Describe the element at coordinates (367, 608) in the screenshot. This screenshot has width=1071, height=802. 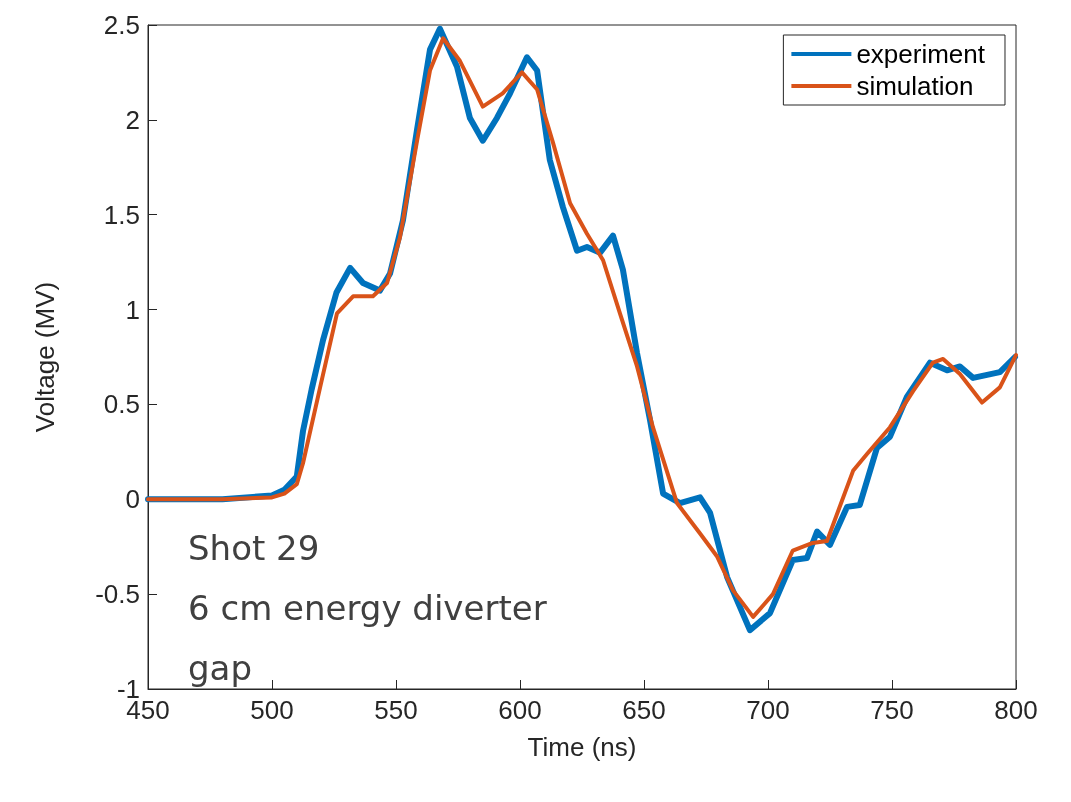
I see `annotation: Shot 29 6 cm energy diverter gap` at that location.